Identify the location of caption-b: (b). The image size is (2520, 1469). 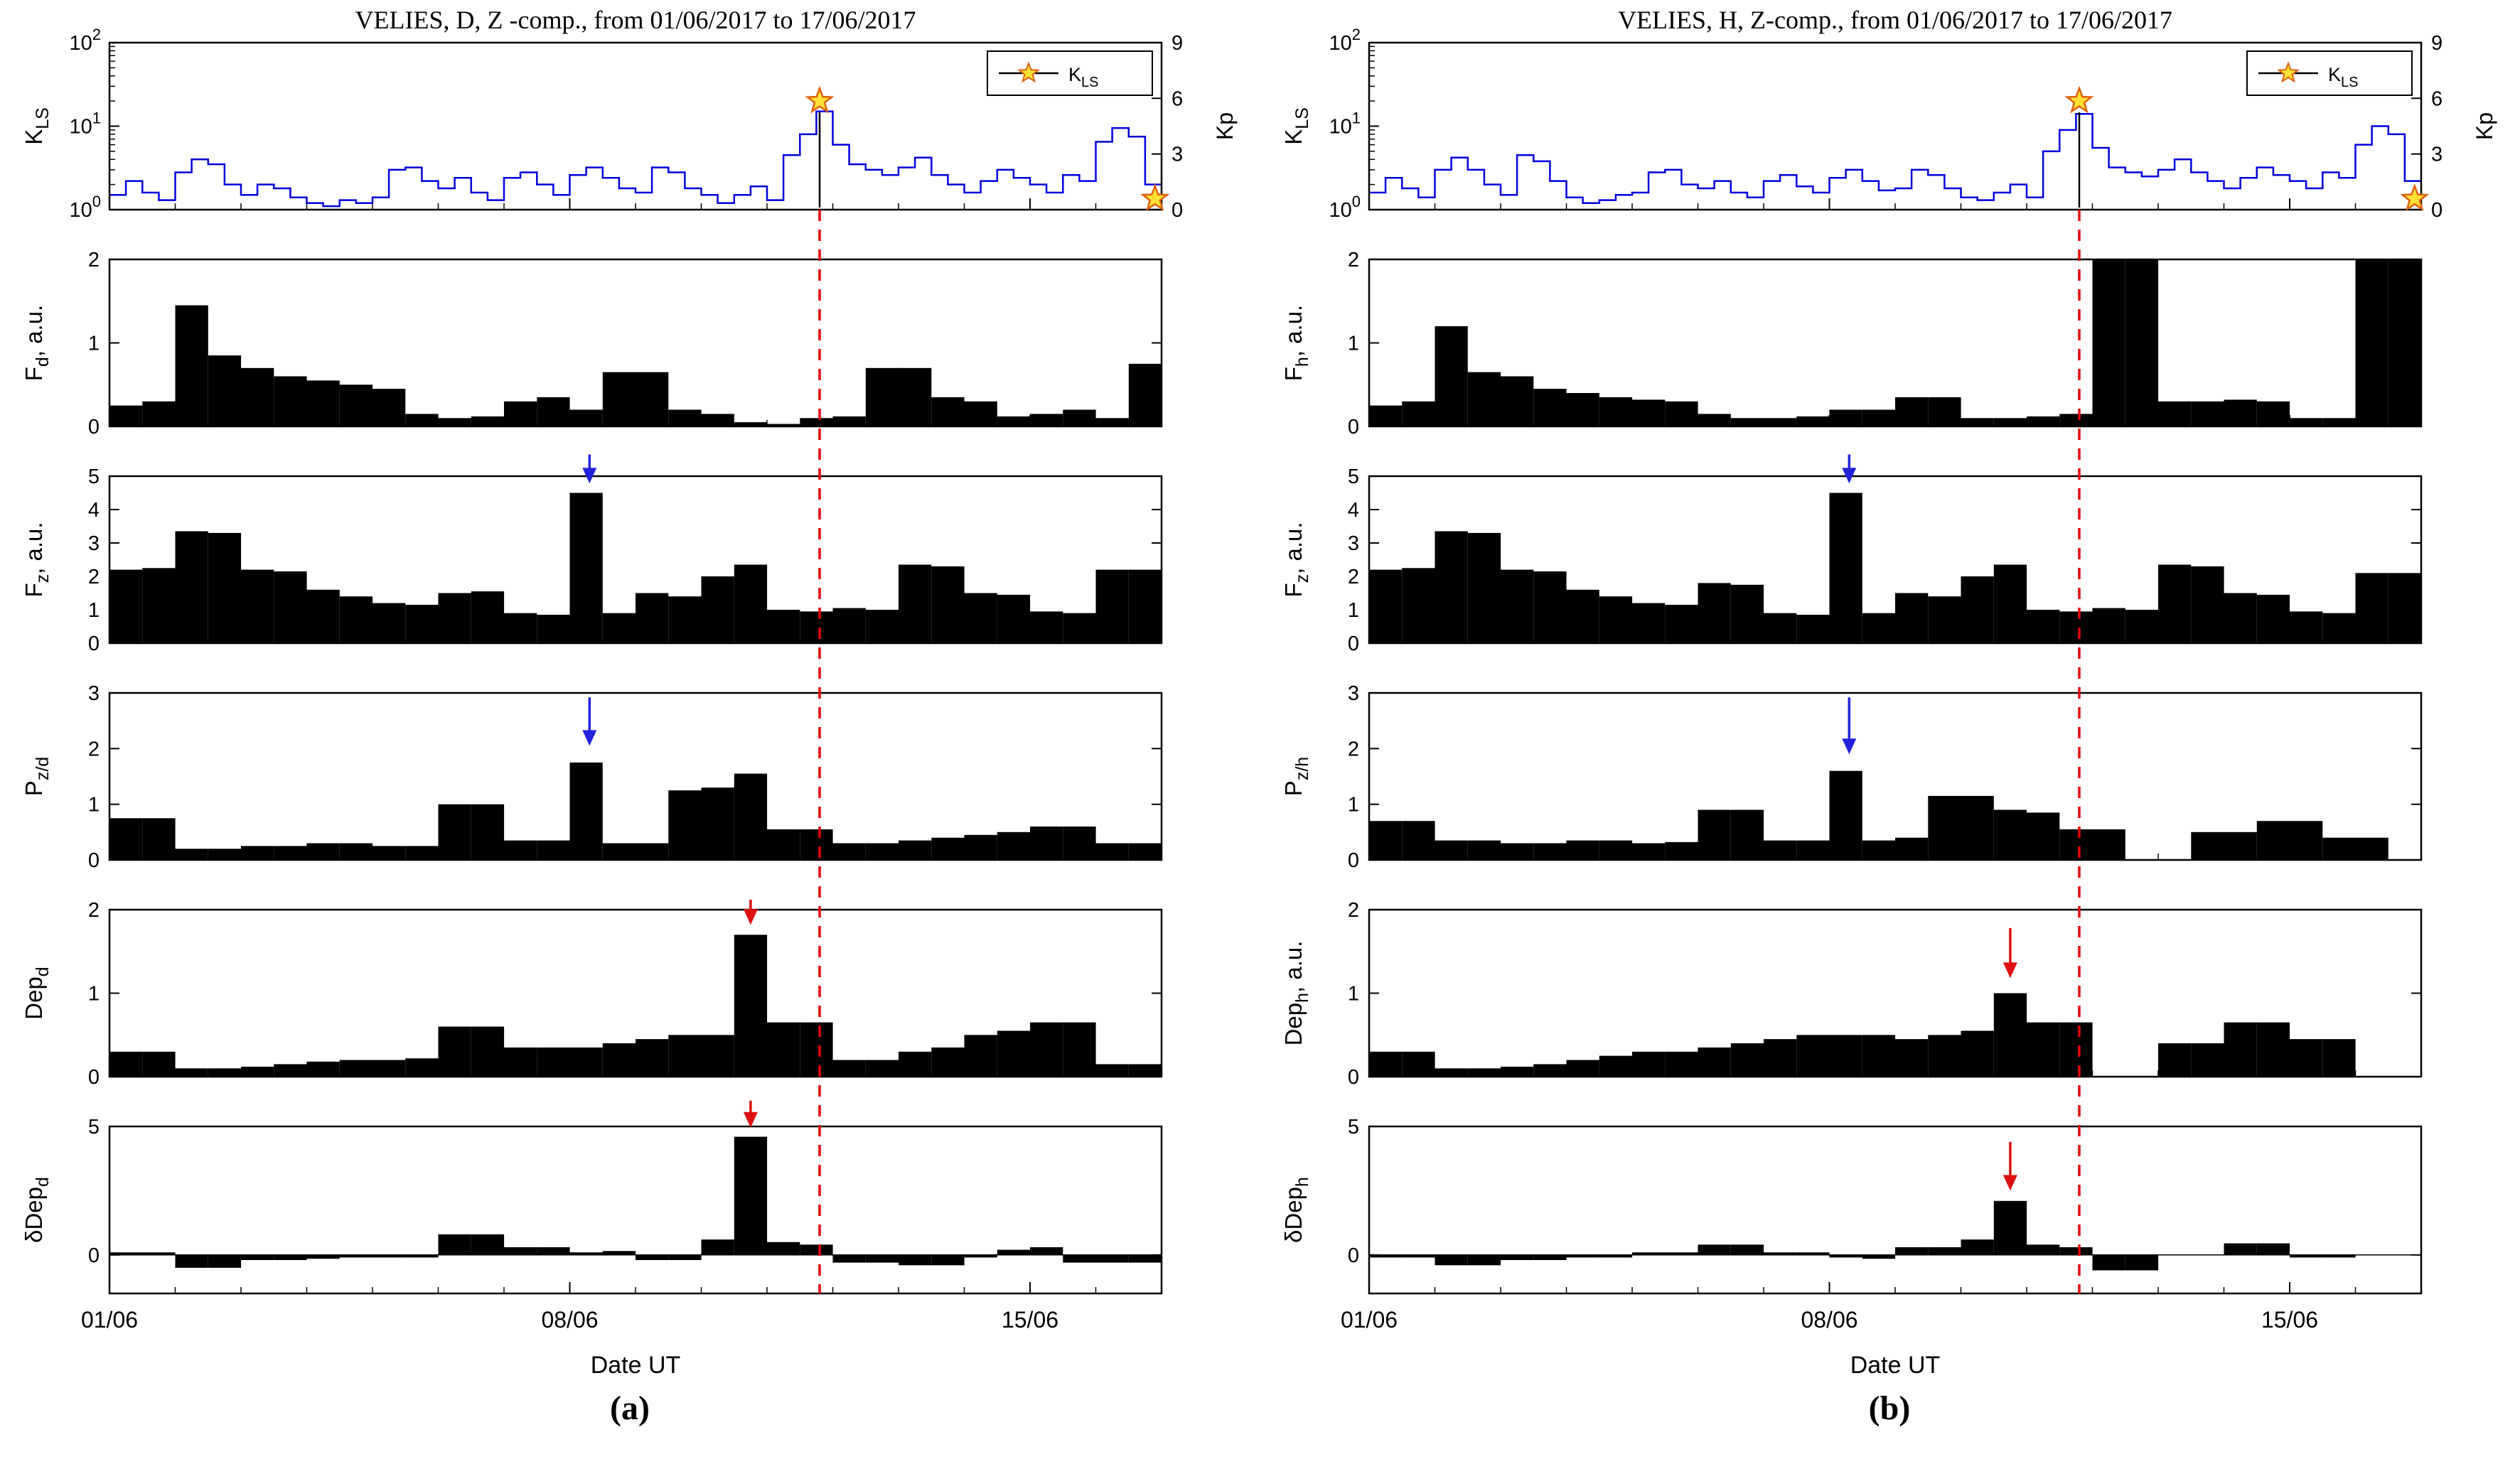
(1890, 1408).